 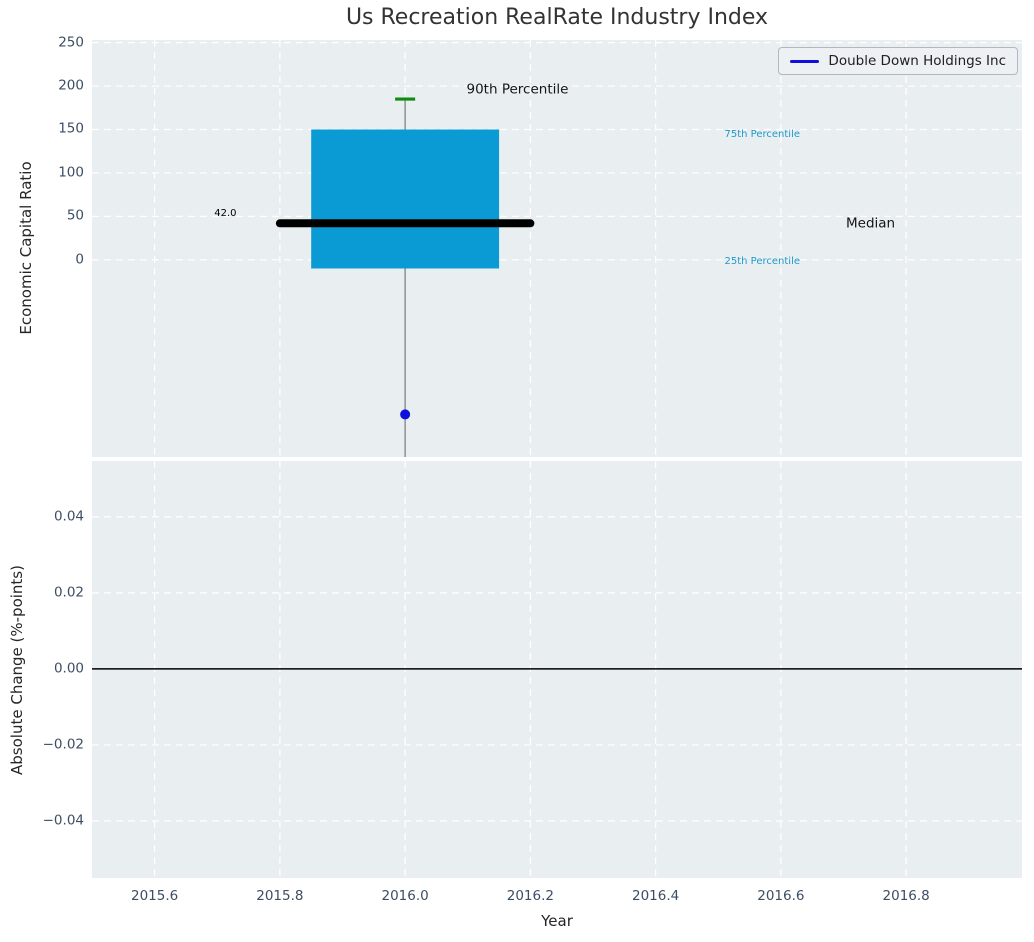 What do you see at coordinates (781, 896) in the screenshot?
I see `xtick-label: 2016.6` at bounding box center [781, 896].